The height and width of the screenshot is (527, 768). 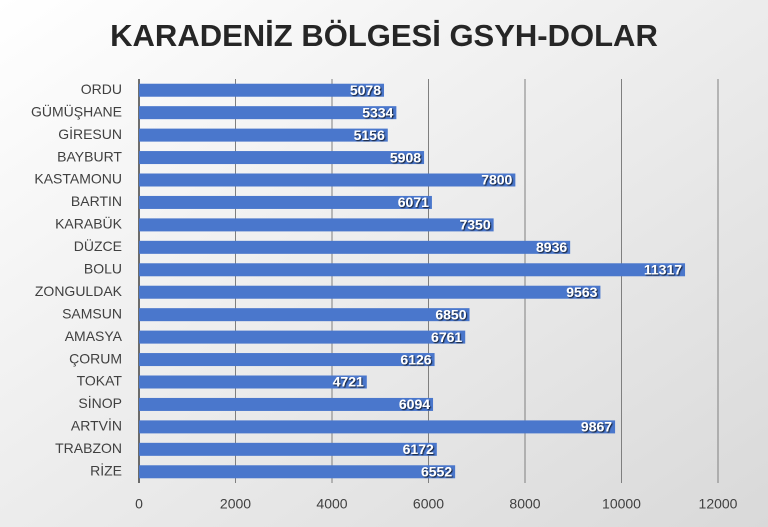 What do you see at coordinates (100, 402) in the screenshot?
I see `y-tick-label: SİNOP` at bounding box center [100, 402].